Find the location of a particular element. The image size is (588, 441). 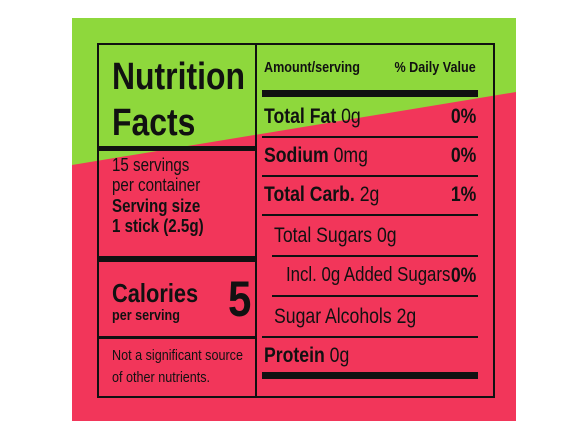

footnote: Not a significant source is located at coordinates (177, 355).